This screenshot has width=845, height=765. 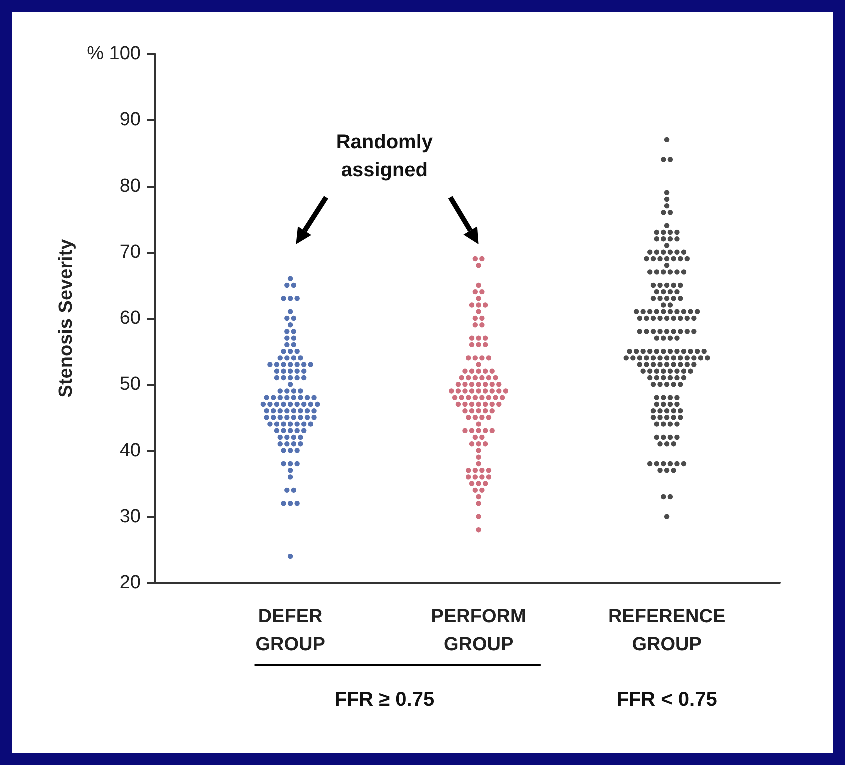 What do you see at coordinates (67, 318) in the screenshot?
I see `y-axis-title: Stenosis Severity` at bounding box center [67, 318].